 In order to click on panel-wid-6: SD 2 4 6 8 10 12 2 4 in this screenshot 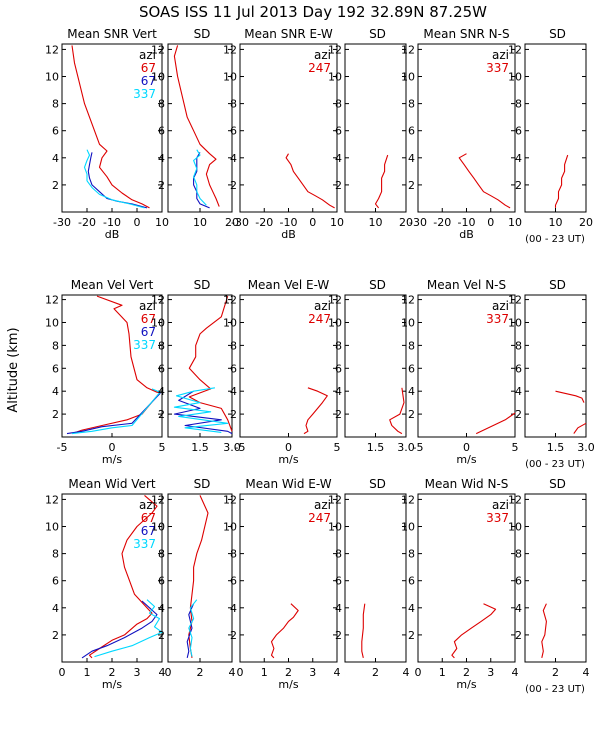, I will do `click(549, 578)`.